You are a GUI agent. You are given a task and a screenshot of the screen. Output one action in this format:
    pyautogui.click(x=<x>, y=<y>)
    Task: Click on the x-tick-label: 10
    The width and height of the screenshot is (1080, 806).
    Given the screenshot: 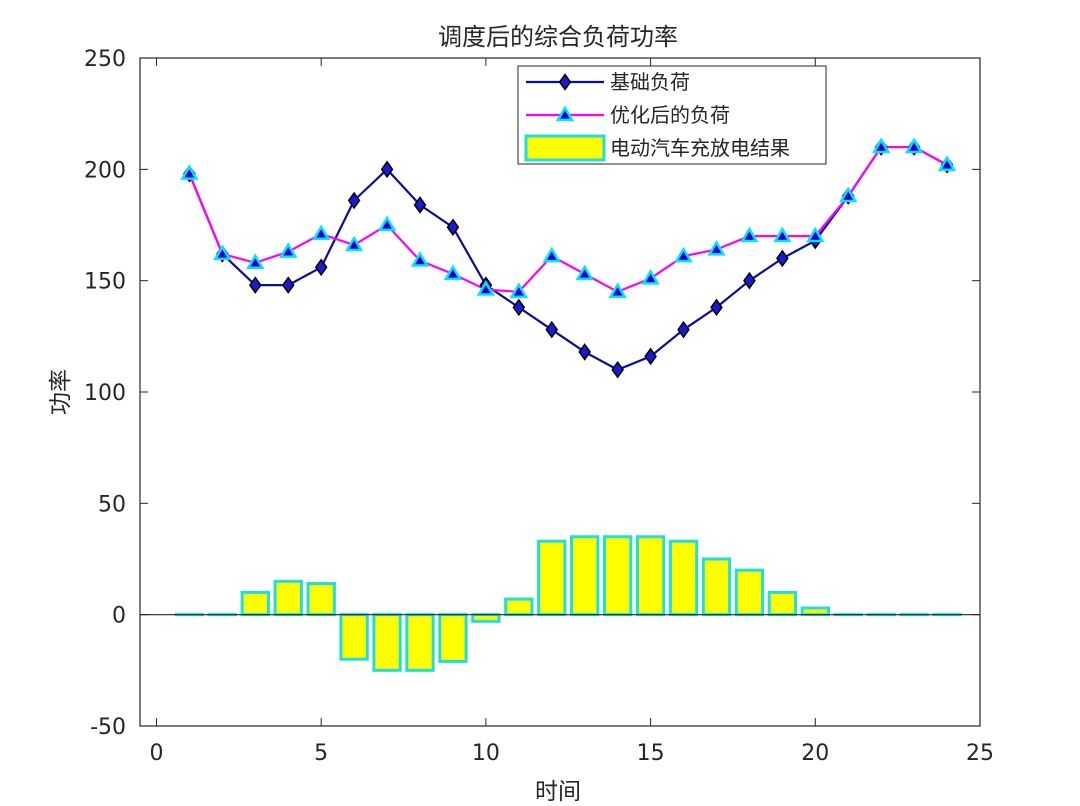 What is the action you would take?
    pyautogui.click(x=486, y=753)
    